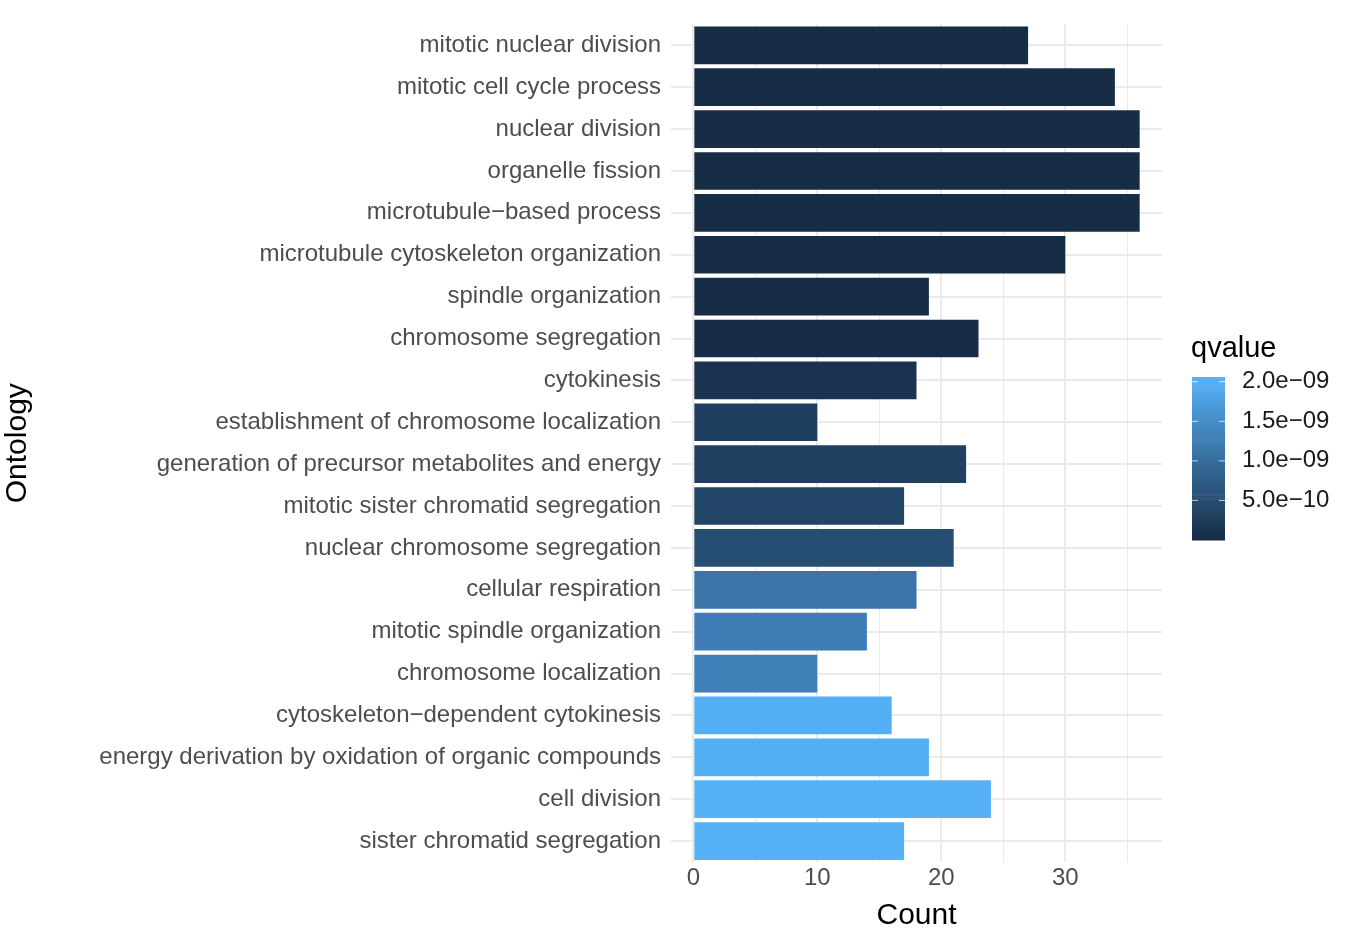  What do you see at coordinates (460, 253) in the screenshot?
I see `y-tick-label: microtubule cytoskeleton organization` at bounding box center [460, 253].